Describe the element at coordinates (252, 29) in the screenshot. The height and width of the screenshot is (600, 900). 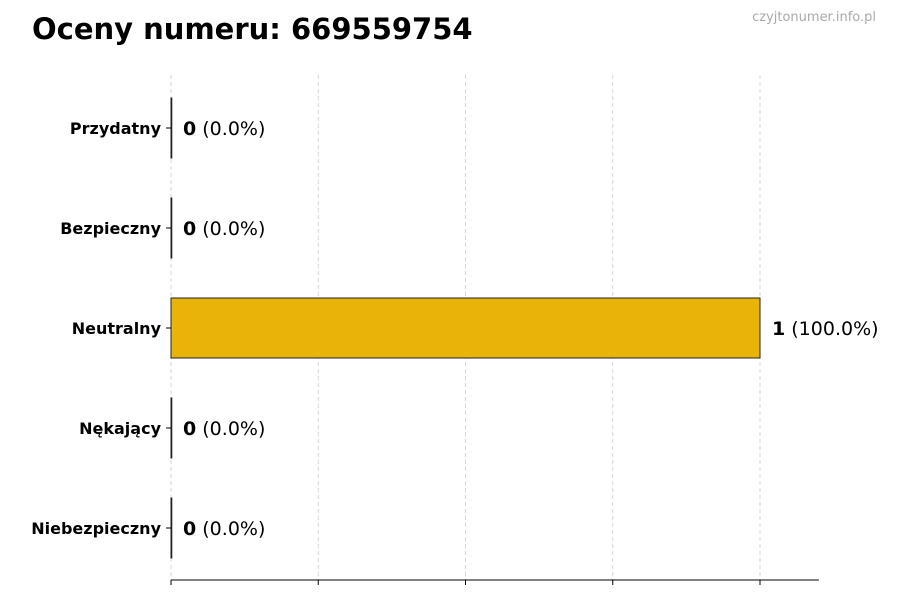
I see `chart-title: Oceny numeru: 669559754` at that location.